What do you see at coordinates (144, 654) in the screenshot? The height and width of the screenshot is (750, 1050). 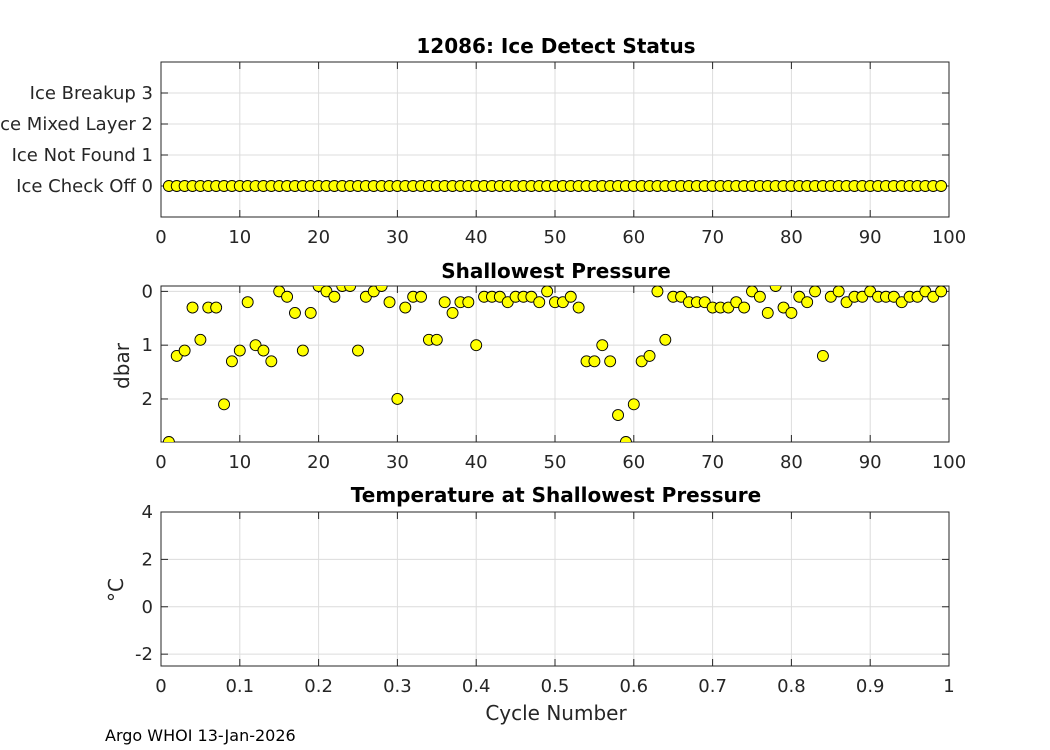 I see `y-tick-label: -2` at bounding box center [144, 654].